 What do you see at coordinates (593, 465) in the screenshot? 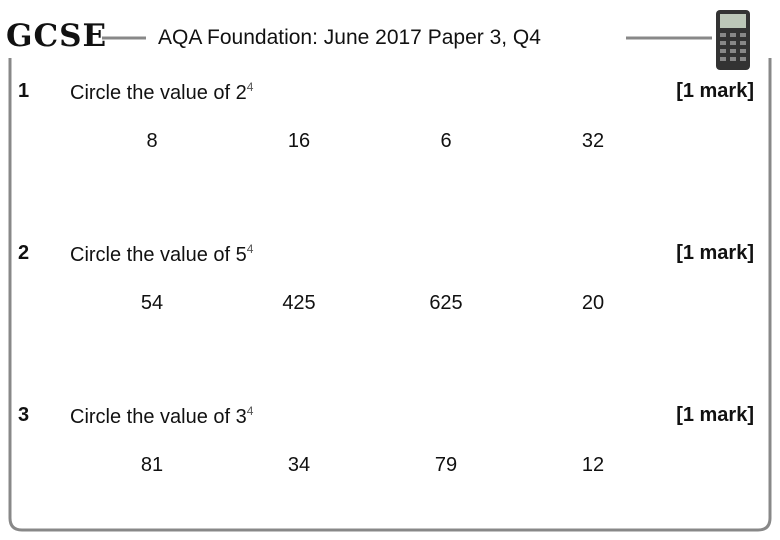
I see `option: 12` at bounding box center [593, 465].